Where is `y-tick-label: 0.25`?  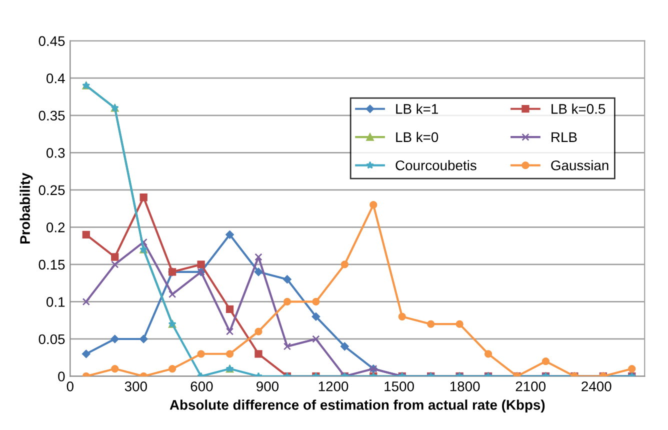
y-tick-label: 0.25 is located at coordinates (51, 190).